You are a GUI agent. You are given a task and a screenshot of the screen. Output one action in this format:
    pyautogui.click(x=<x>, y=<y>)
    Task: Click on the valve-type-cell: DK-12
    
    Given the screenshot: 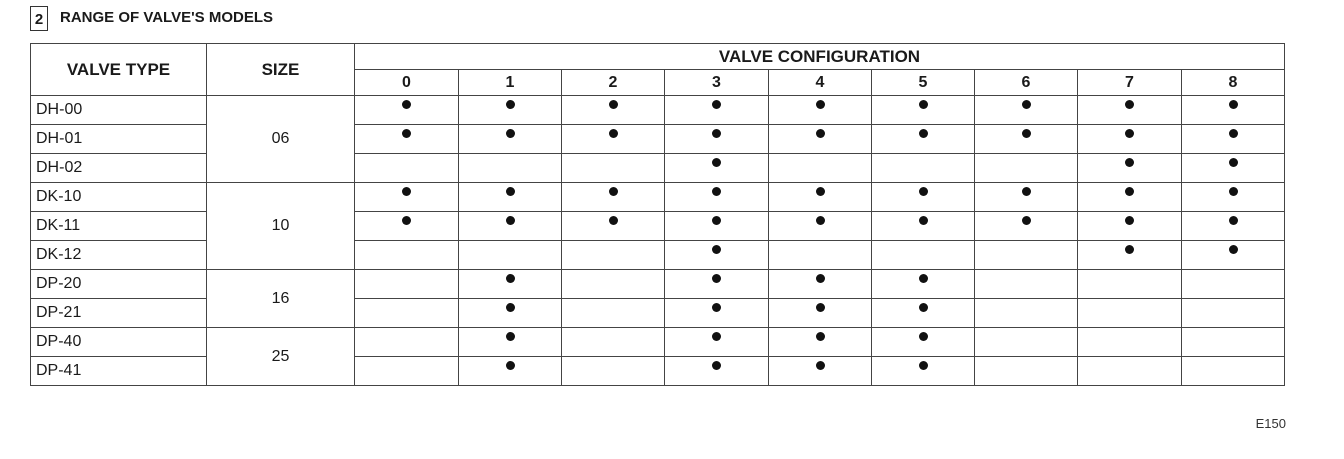 What is the action you would take?
    pyautogui.click(x=118, y=255)
    